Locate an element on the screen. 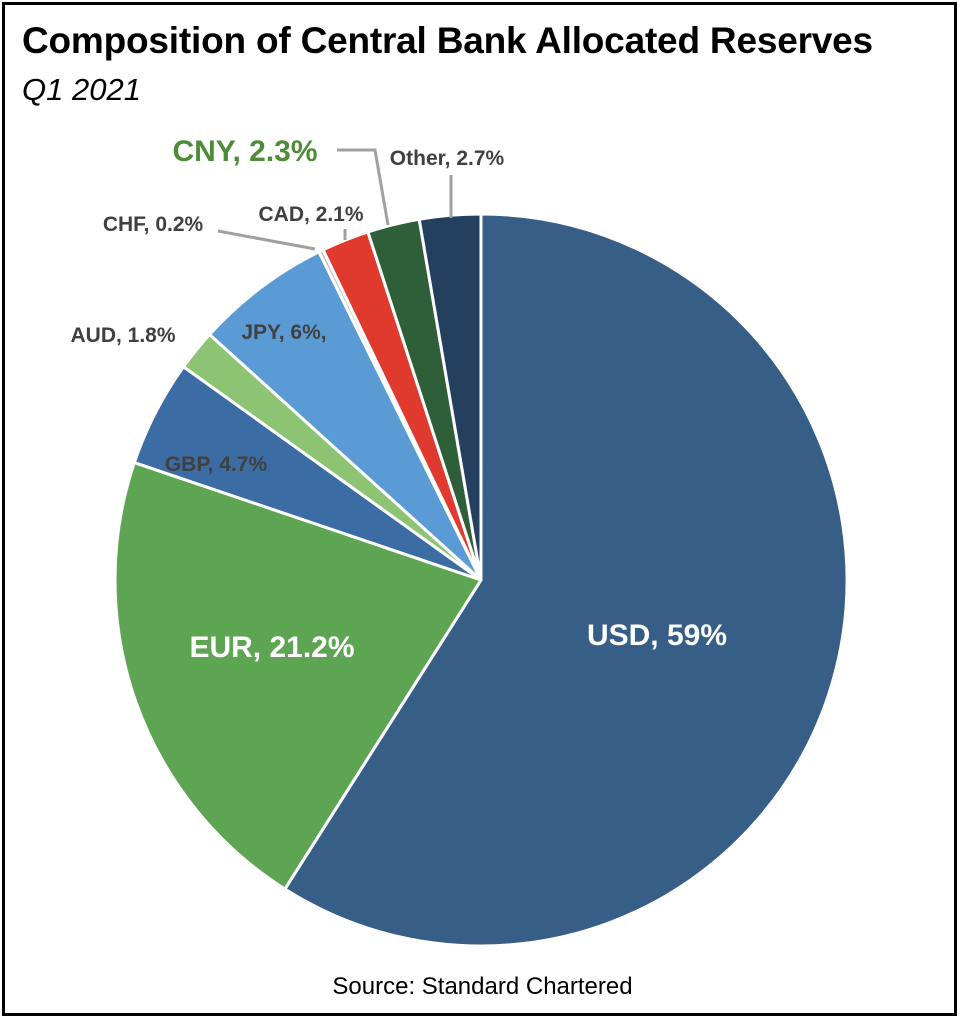 Image resolution: width=965 pixels, height=1024 pixels. data-label-cny: CNY, 2.3% is located at coordinates (244, 151).